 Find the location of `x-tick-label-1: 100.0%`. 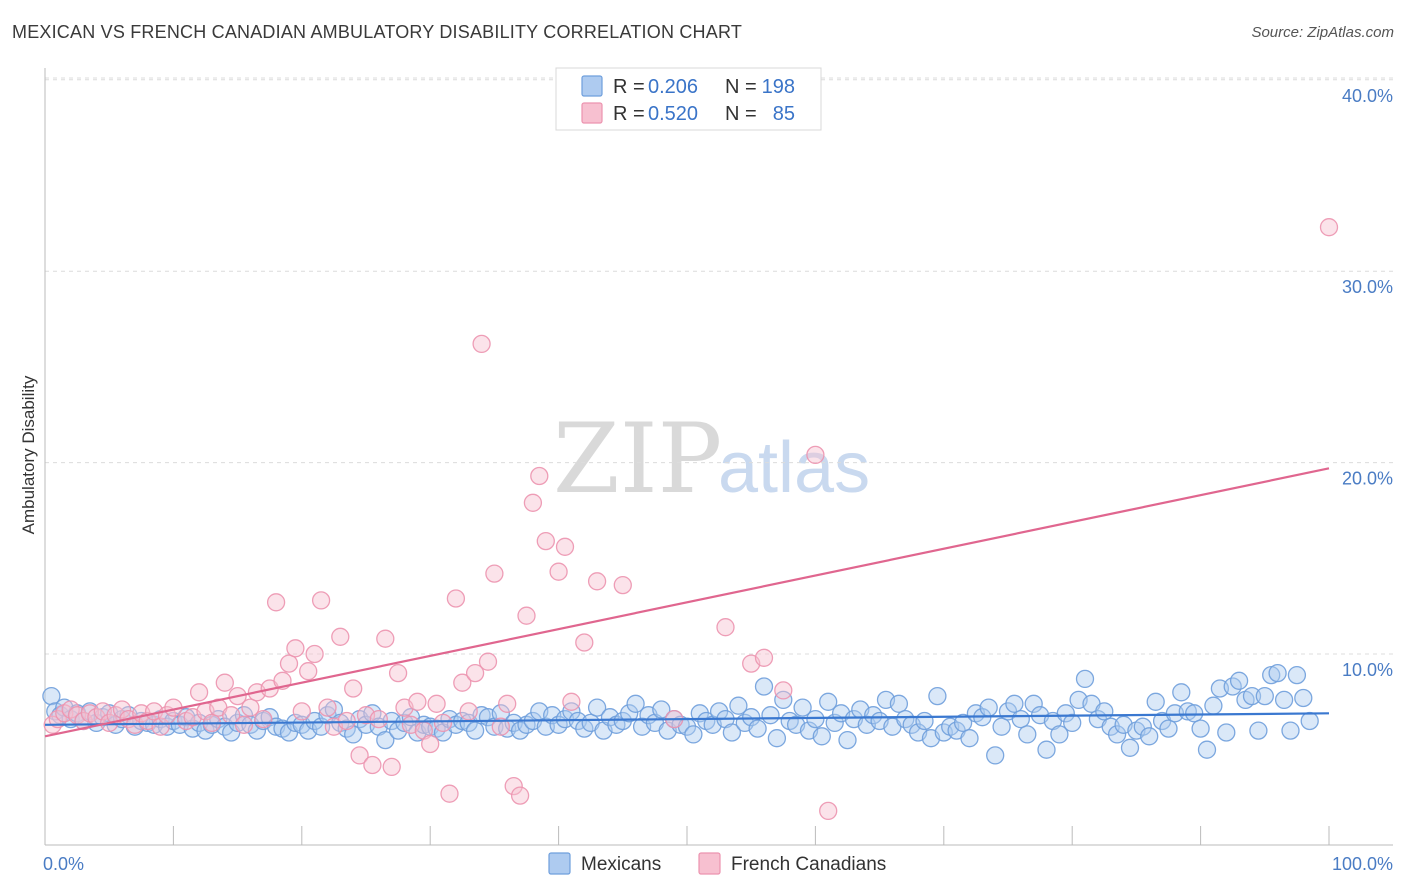

x-tick-label-1: 100.0% is located at coordinates (1362, 864).